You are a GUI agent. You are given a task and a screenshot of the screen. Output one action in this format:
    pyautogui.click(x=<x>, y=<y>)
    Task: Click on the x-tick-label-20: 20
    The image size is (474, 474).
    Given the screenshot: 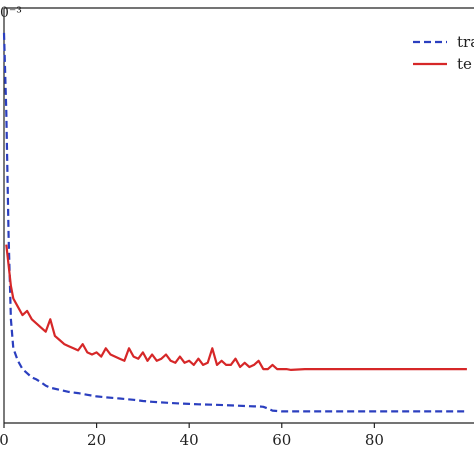 What is the action you would take?
    pyautogui.click(x=96, y=440)
    